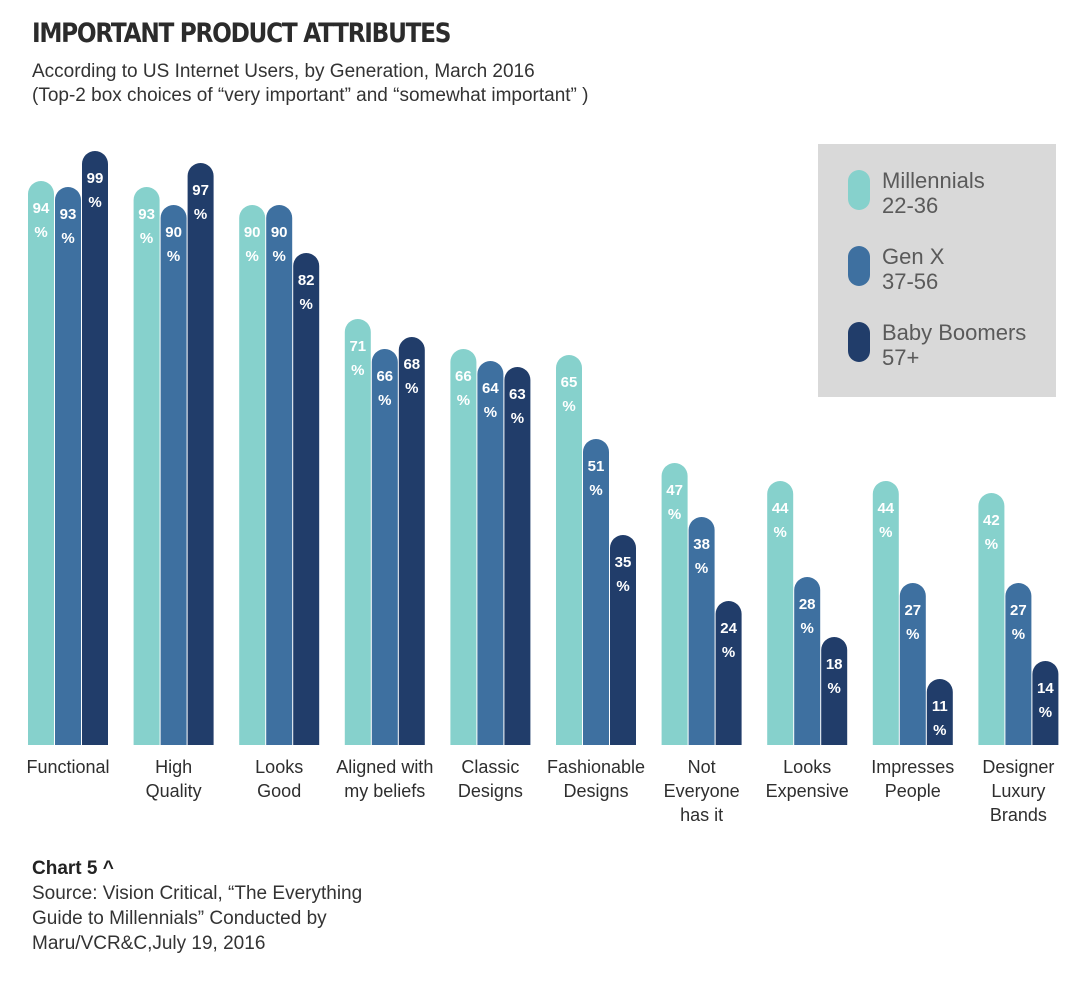  What do you see at coordinates (940, 706) in the screenshot?
I see `value-label-baby-boomers-8: 11` at bounding box center [940, 706].